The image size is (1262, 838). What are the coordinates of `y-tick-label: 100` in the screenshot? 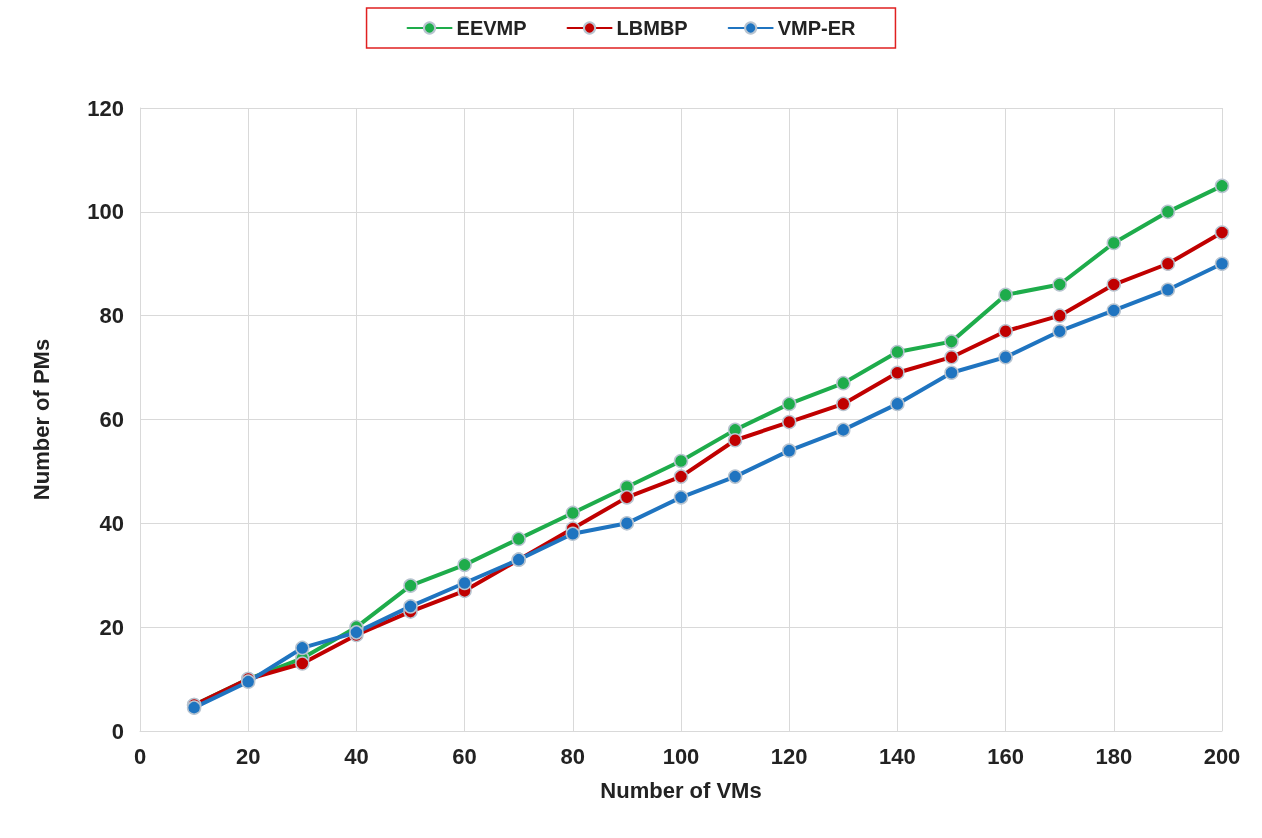 It's located at (105, 212).